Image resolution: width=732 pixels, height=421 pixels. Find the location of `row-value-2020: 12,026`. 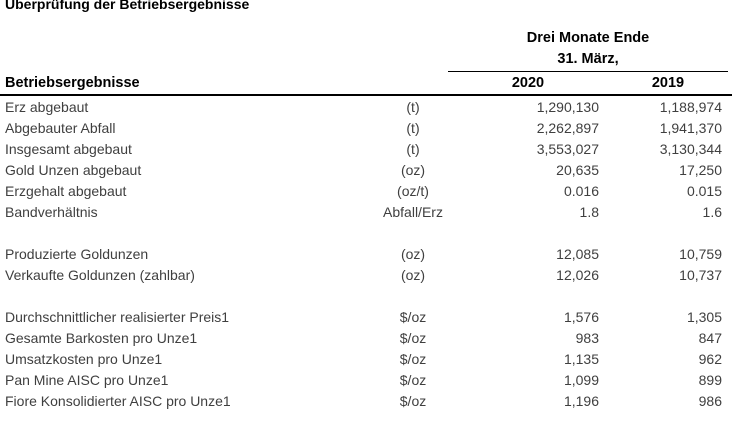

row-value-2020: 12,026 is located at coordinates (577, 275).